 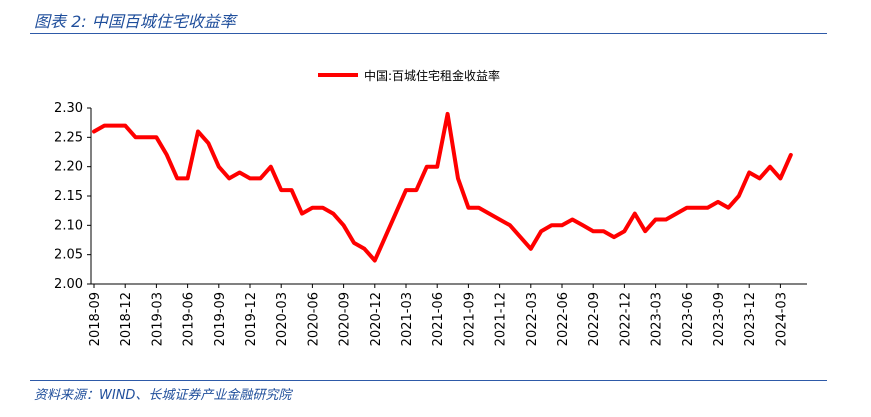 I want to click on source-divider, so click(x=428, y=380).